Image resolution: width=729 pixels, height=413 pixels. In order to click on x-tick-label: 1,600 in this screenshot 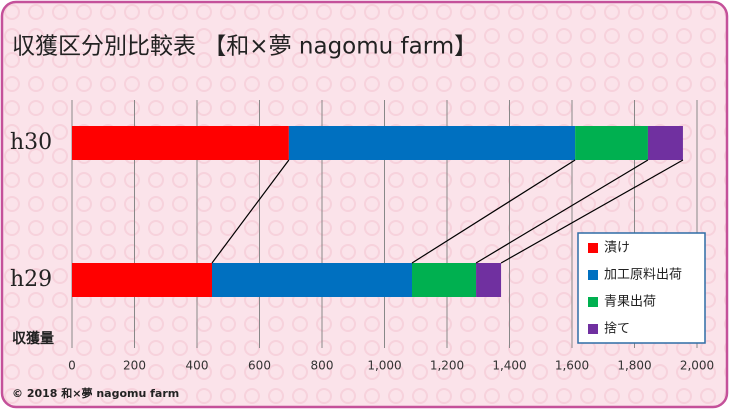, I will do `click(572, 366)`.